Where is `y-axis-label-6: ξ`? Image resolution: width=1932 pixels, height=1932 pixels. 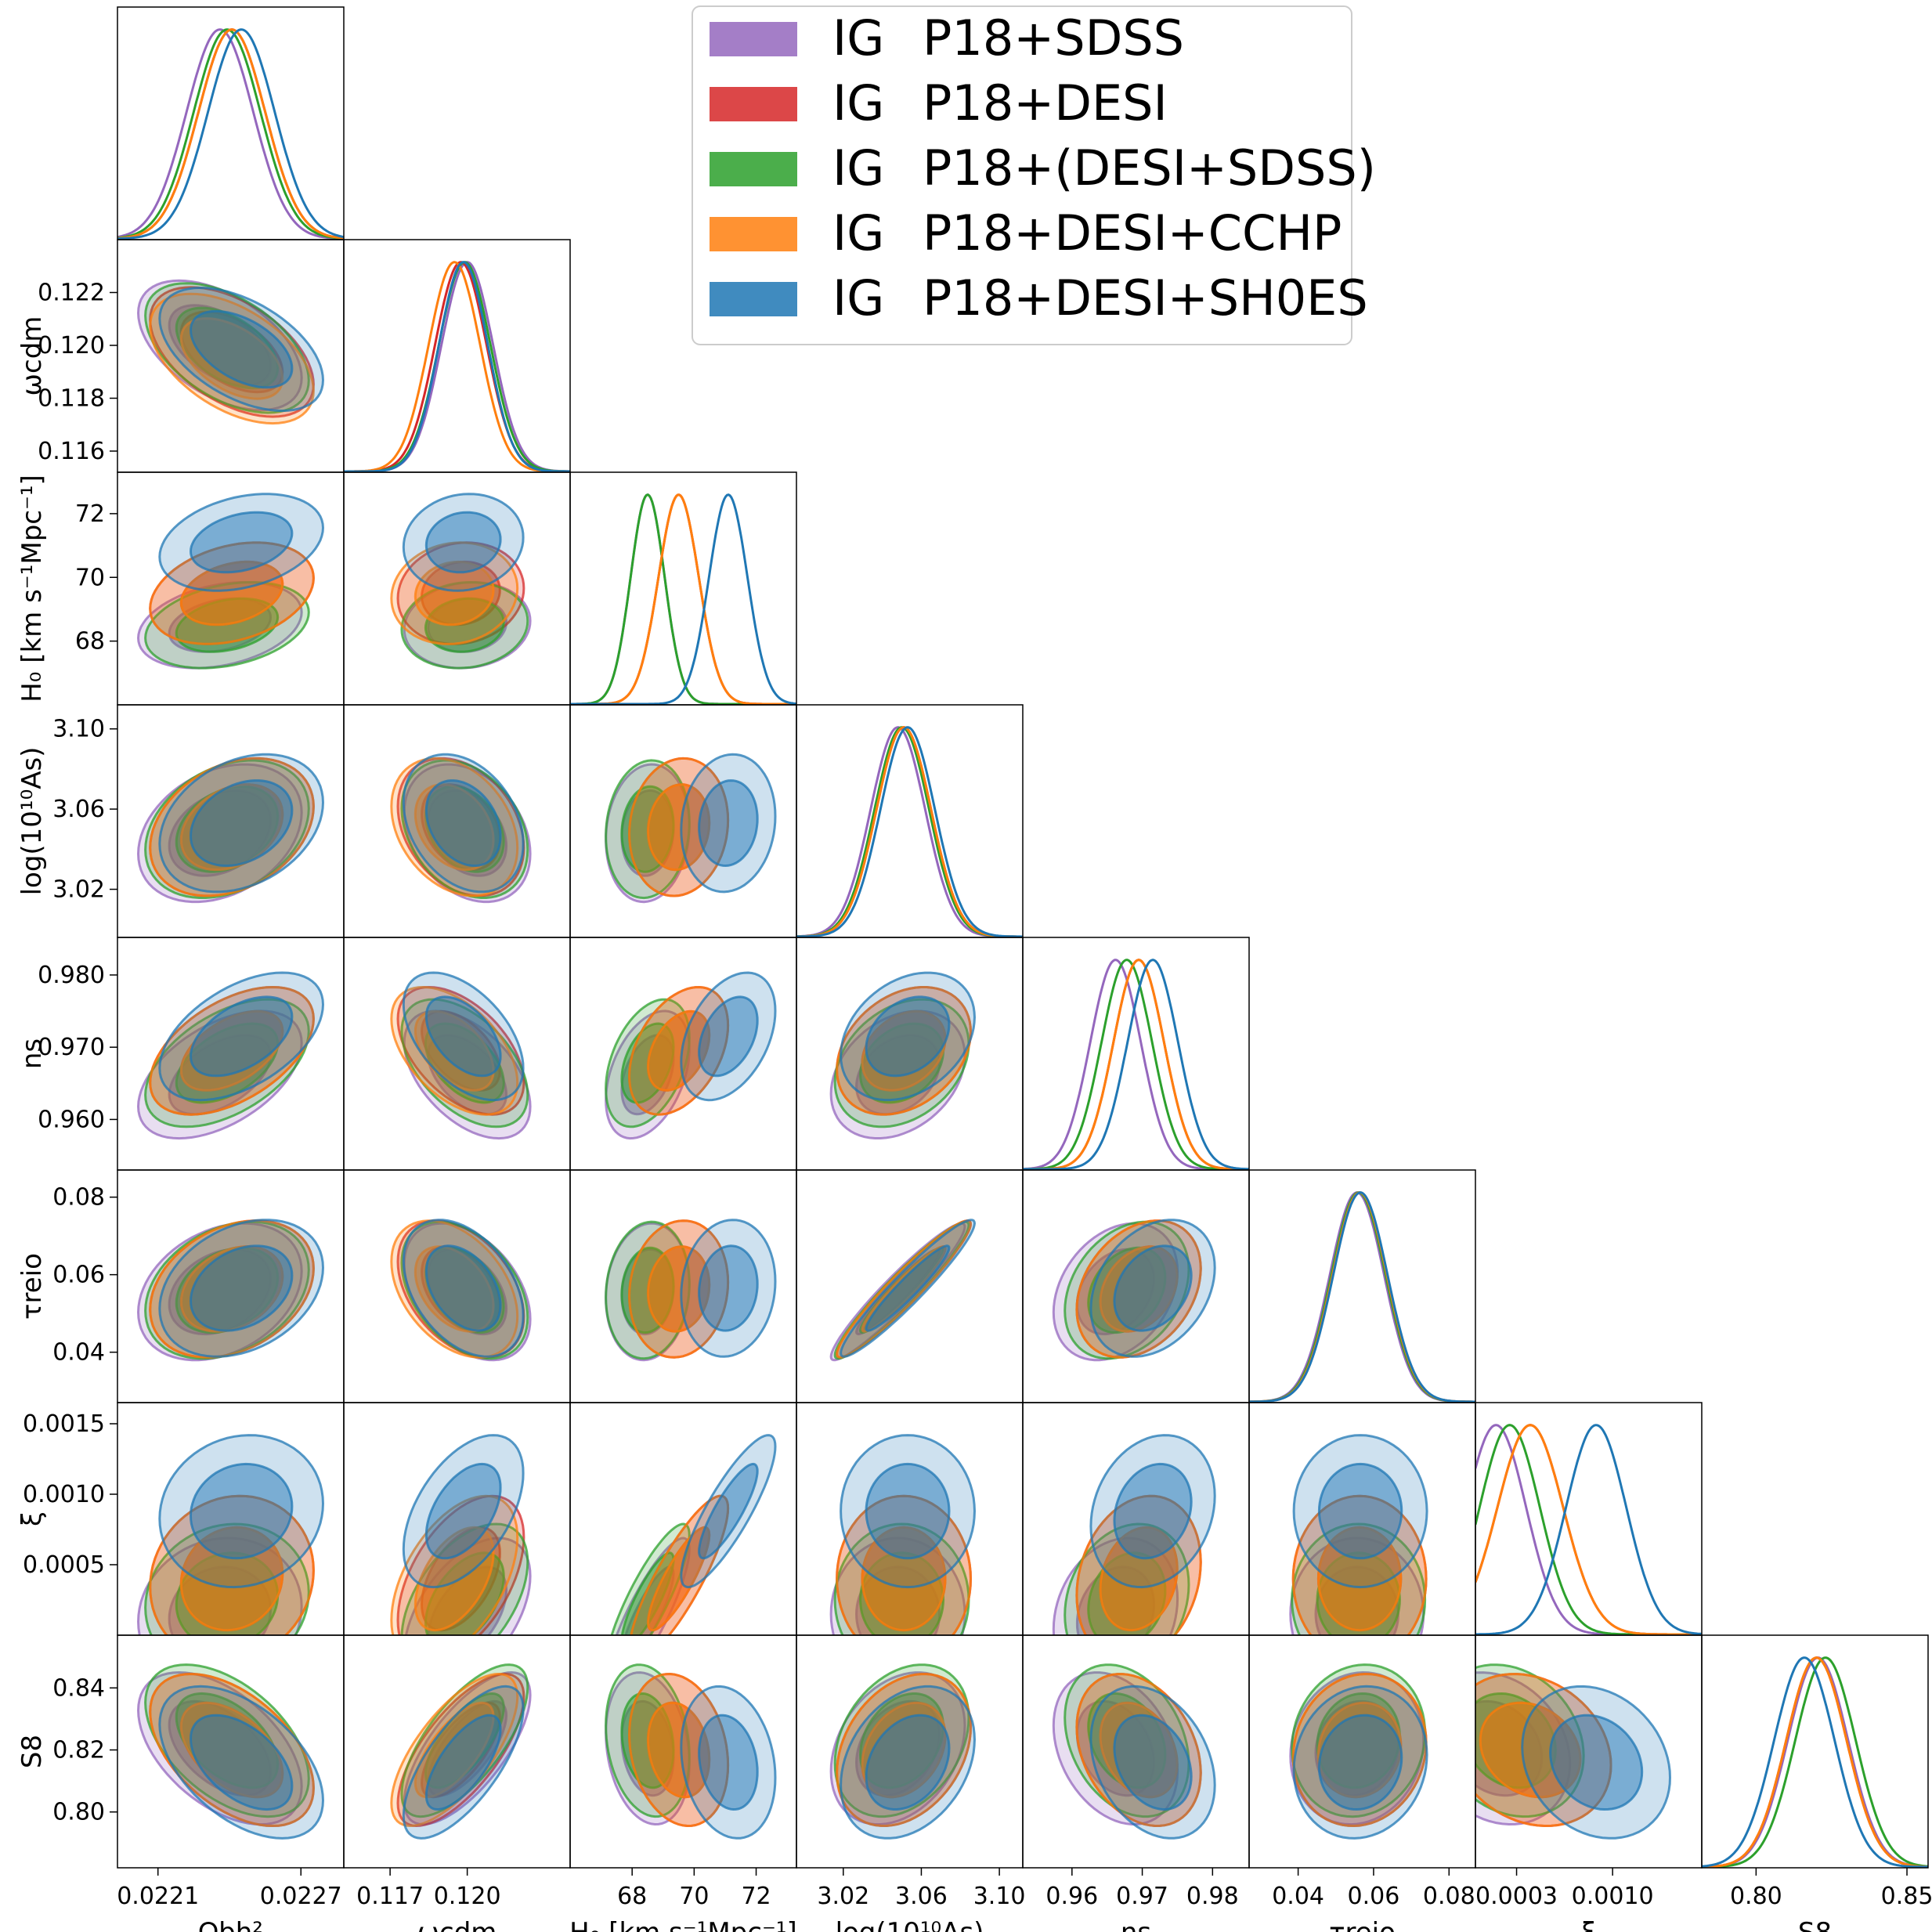
y-axis-label-6: ξ is located at coordinates (32, 1519).